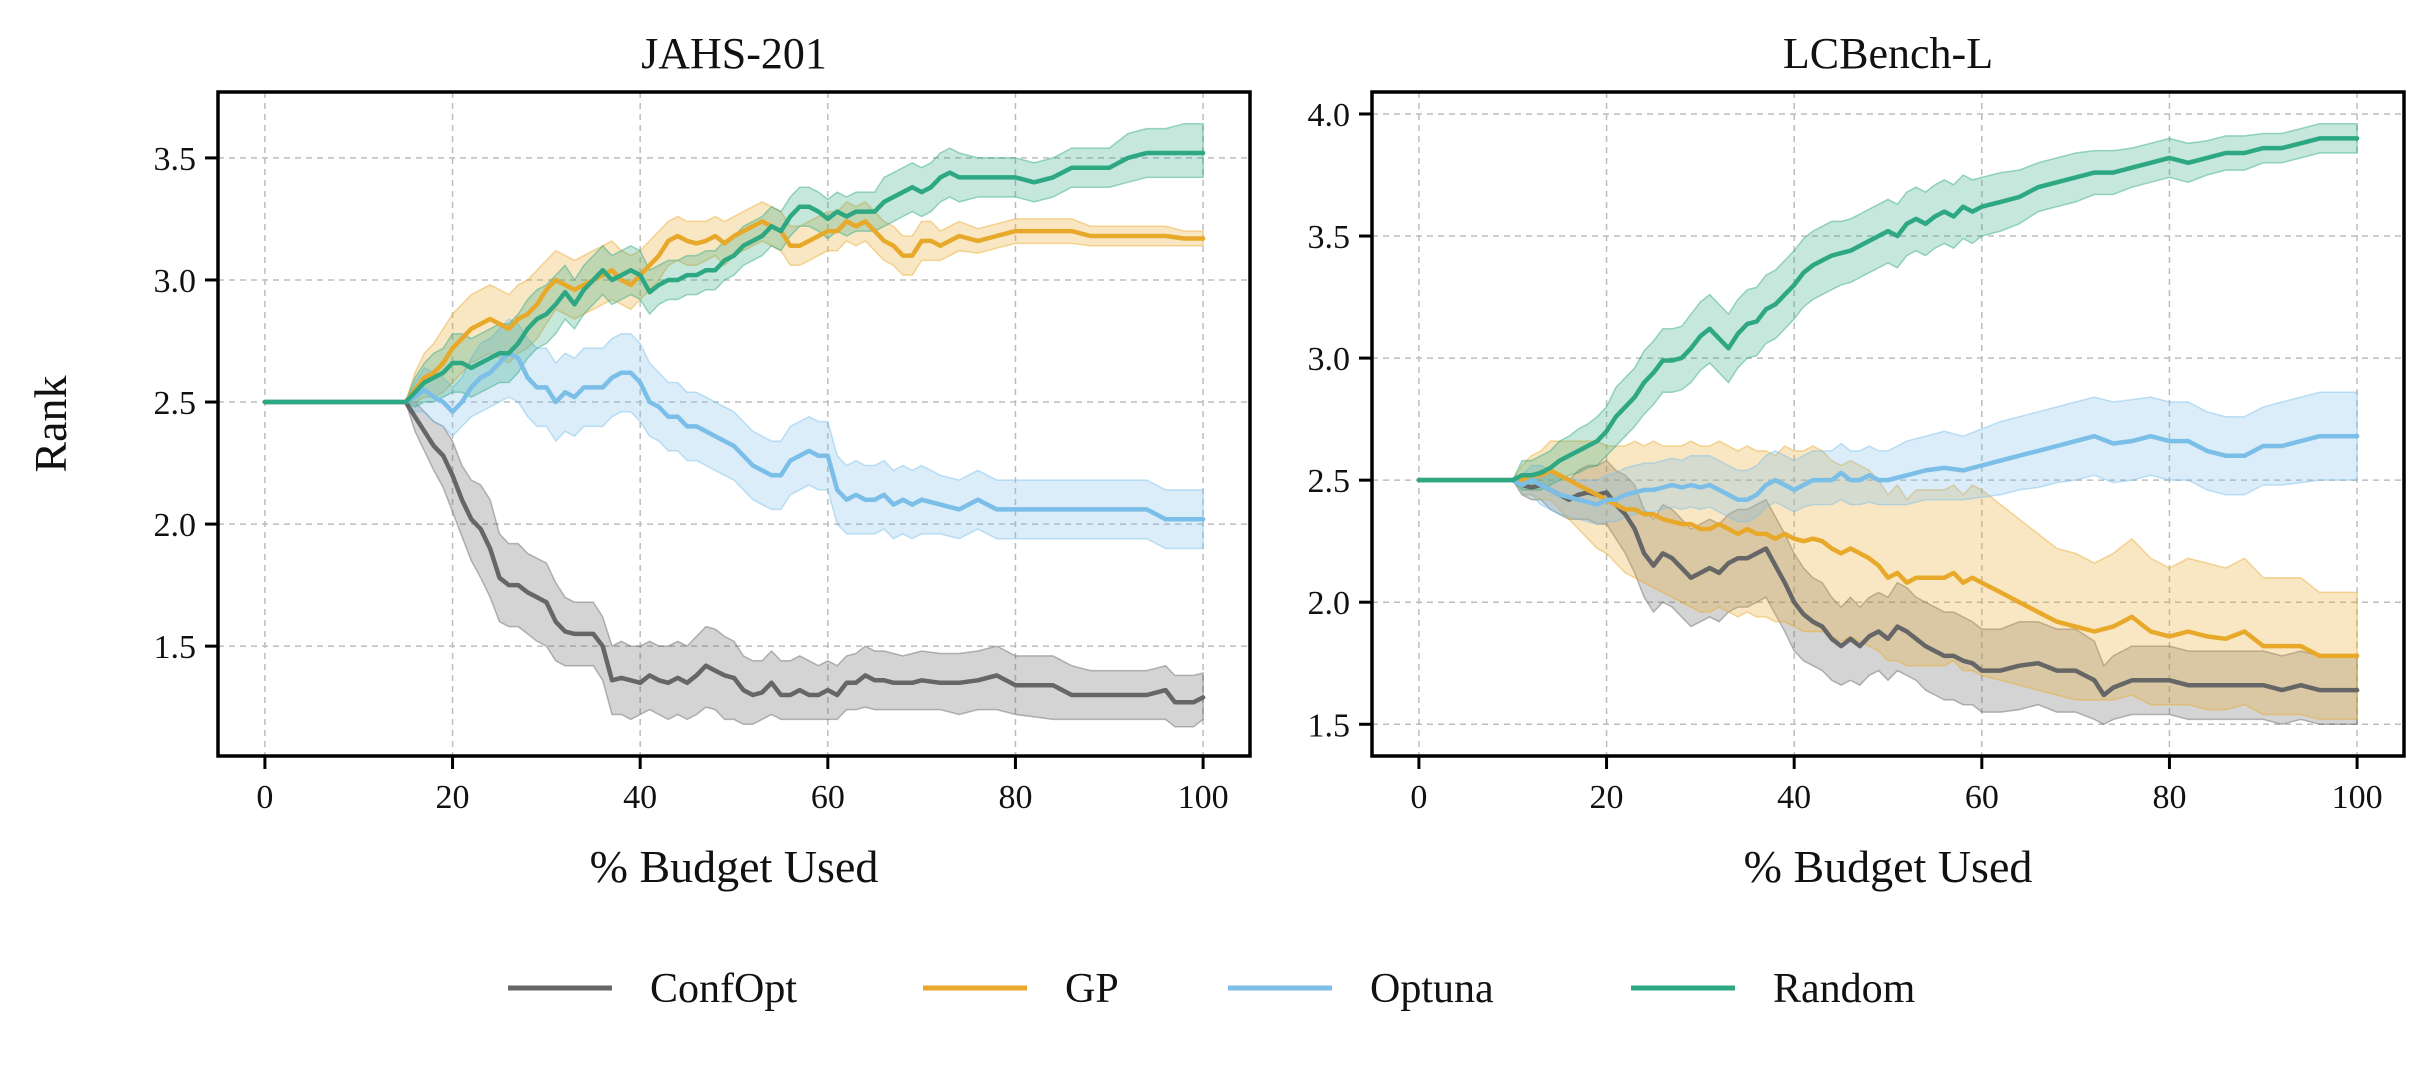 The width and height of the screenshot is (2434, 1066). What do you see at coordinates (1092, 989) in the screenshot?
I see `legend-label-gp: GP` at bounding box center [1092, 989].